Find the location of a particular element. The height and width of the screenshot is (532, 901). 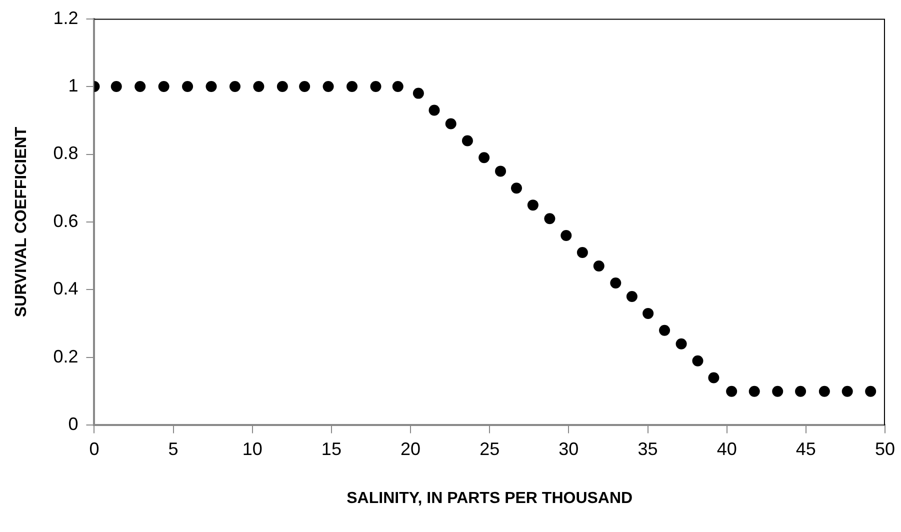

x-tick-label: 50 is located at coordinates (885, 448).